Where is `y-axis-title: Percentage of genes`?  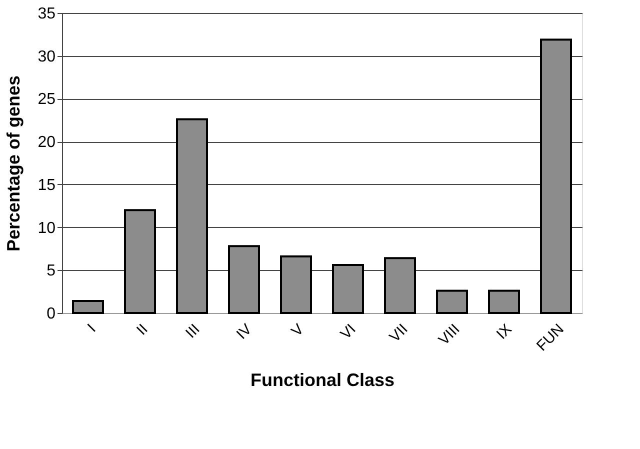 y-axis-title: Percentage of genes is located at coordinates (14, 163).